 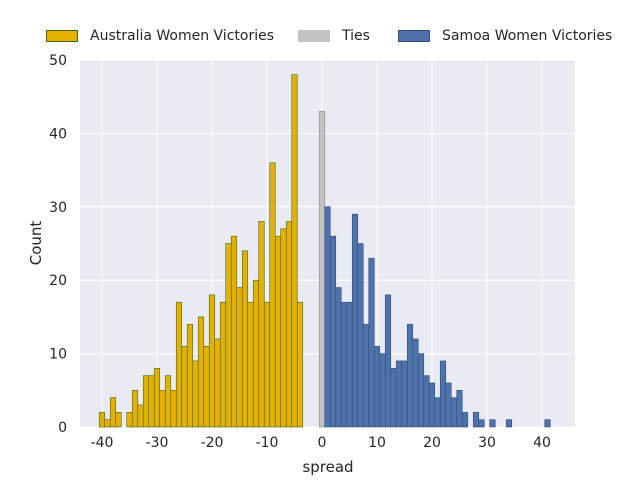 I want to click on x-tick-label: 20, so click(x=432, y=443).